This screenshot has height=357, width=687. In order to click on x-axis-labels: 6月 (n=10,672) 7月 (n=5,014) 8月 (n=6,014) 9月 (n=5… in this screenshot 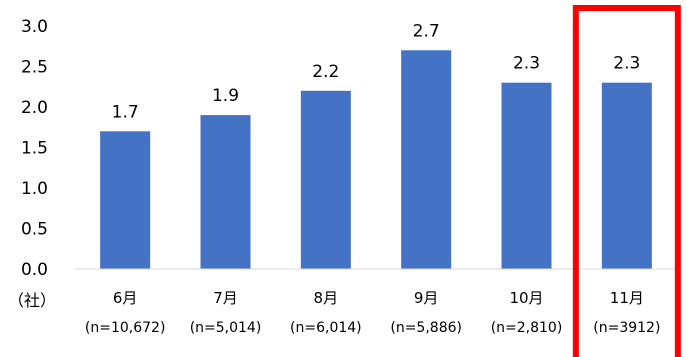, I will do `click(373, 312)`.